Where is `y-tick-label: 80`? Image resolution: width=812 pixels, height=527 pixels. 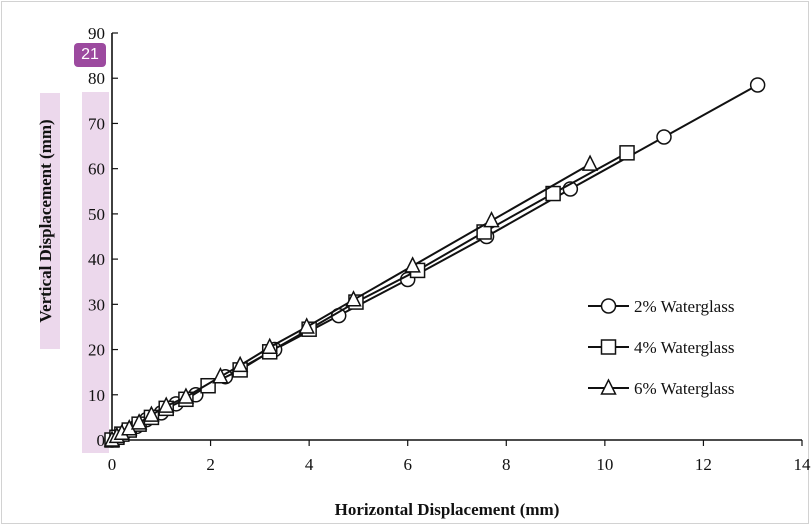
y-tick-label: 80 is located at coordinates (96, 78).